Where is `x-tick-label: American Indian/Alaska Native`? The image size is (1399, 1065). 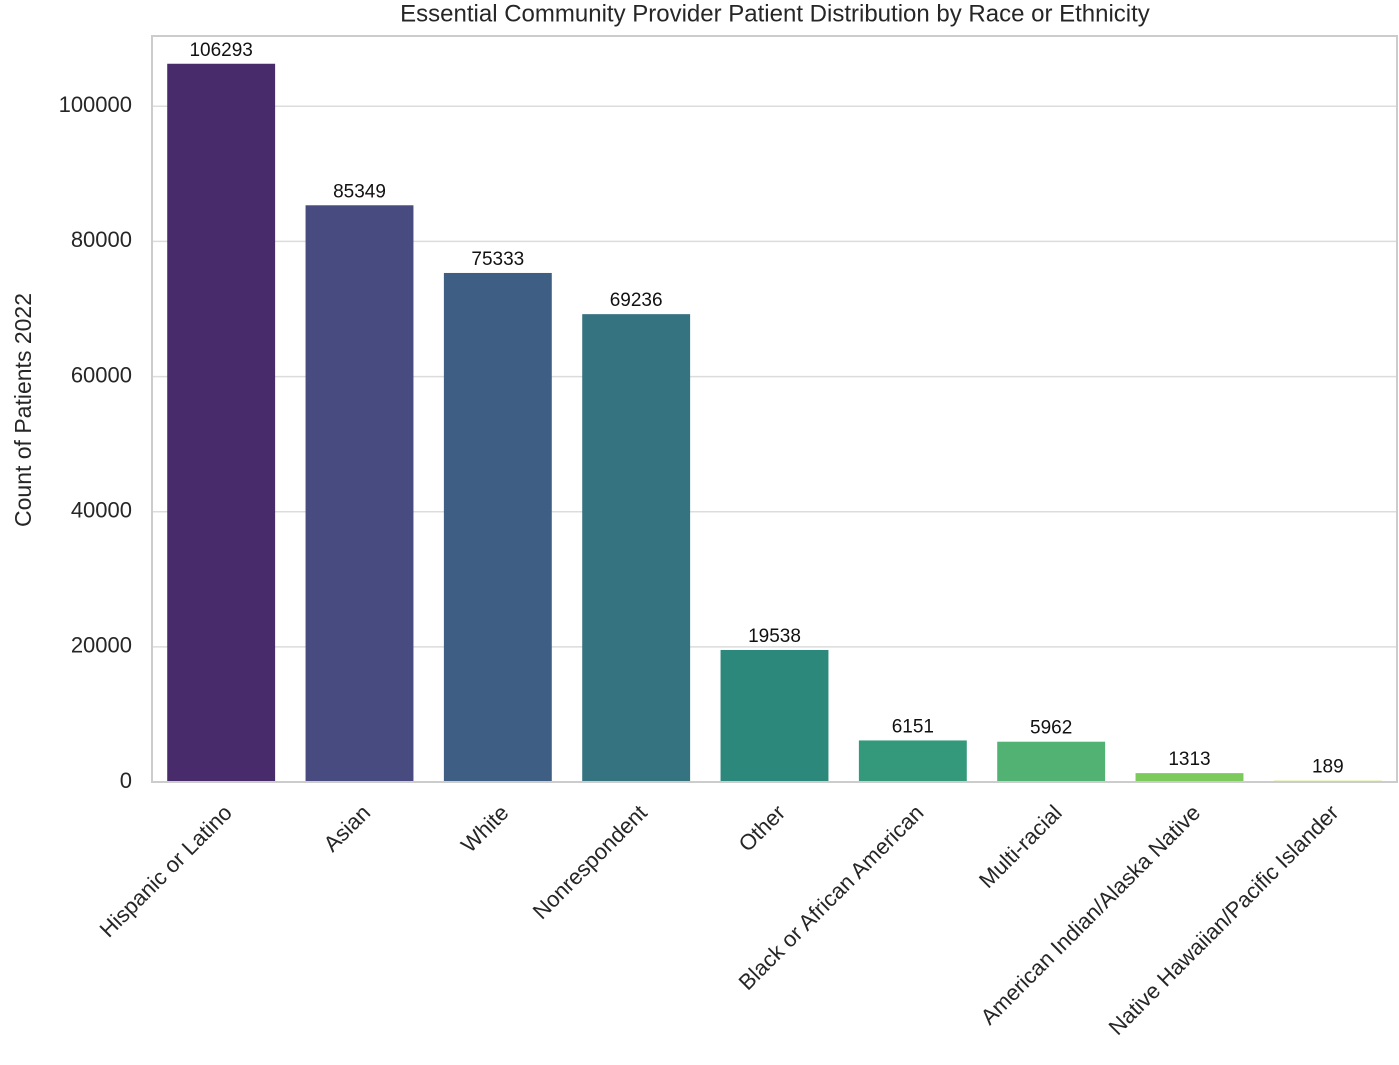
x-tick-label: American Indian/Alaska Native is located at coordinates (1091, 915).